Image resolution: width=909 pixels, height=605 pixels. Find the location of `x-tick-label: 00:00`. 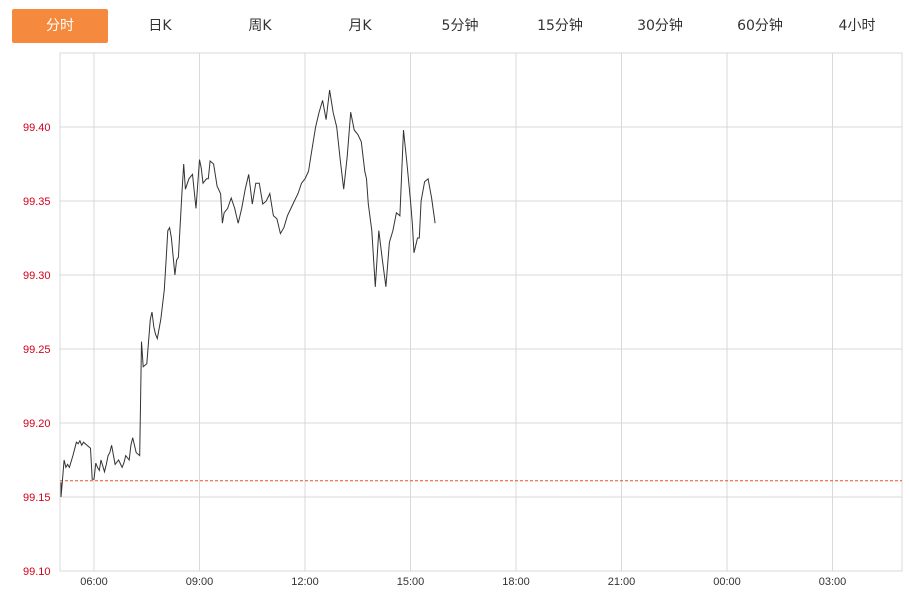

x-tick-label: 00:00 is located at coordinates (727, 582).